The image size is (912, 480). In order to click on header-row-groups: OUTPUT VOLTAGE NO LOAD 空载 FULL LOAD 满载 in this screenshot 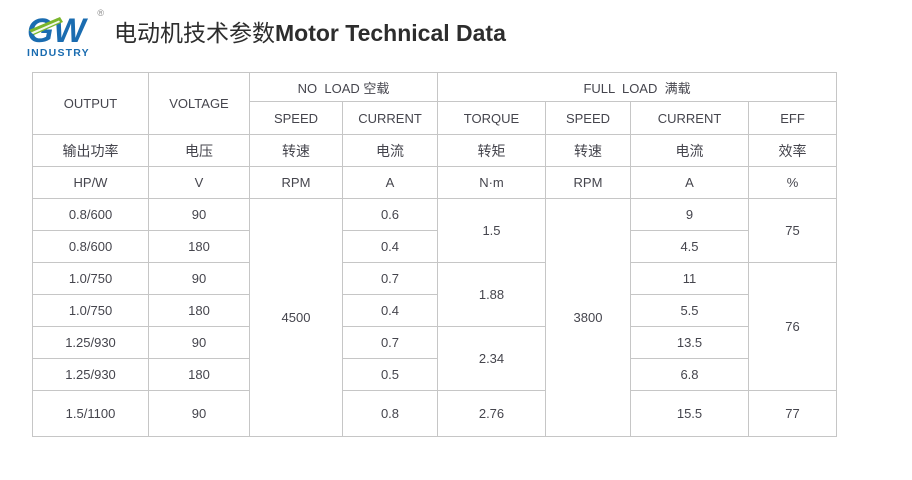, I will do `click(435, 103)`.